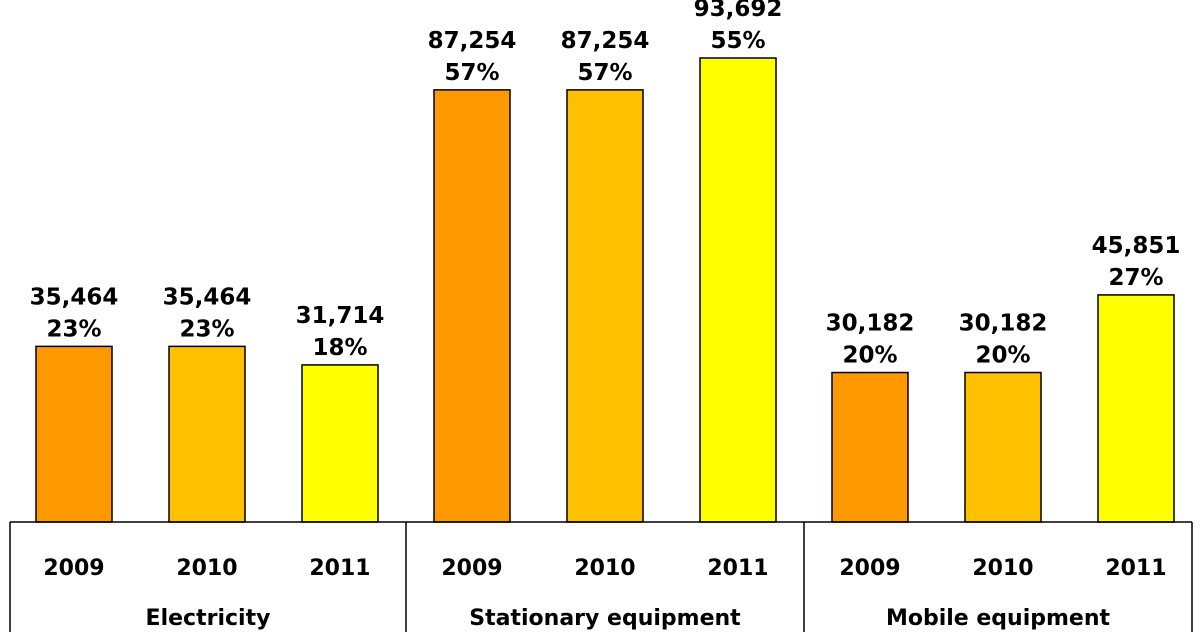 This screenshot has height=632, width=1202. I want to click on year-tick-label-mobile-equipment-2009: 2009, so click(869, 568).